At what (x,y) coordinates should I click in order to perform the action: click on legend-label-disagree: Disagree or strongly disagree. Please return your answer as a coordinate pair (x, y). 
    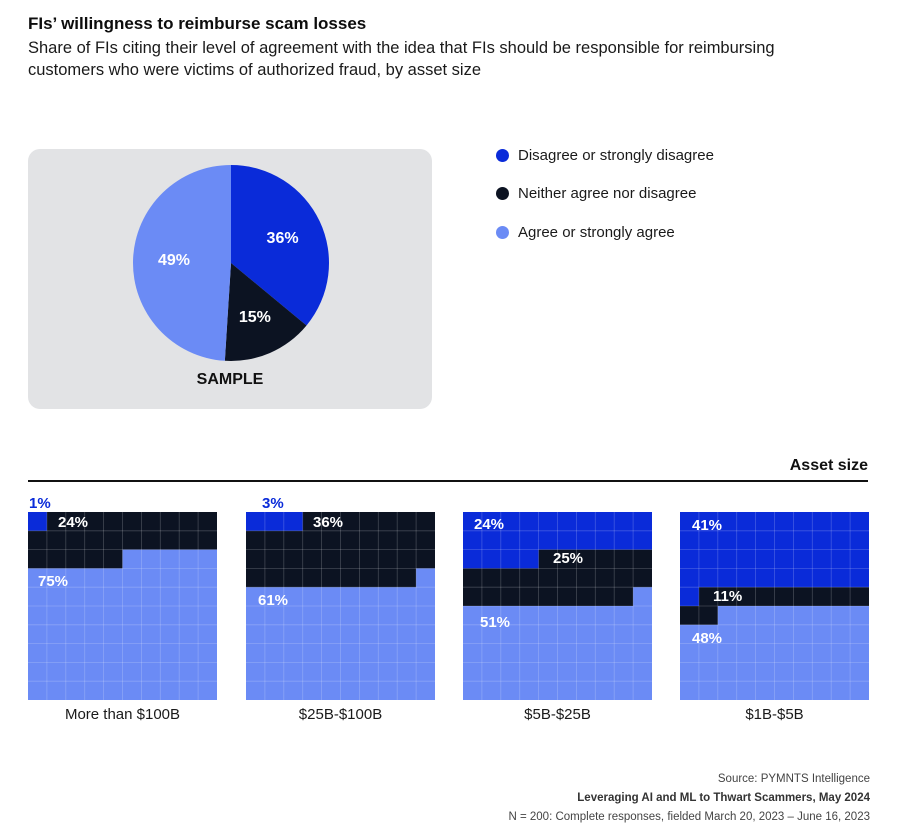
    Looking at the image, I should click on (616, 155).